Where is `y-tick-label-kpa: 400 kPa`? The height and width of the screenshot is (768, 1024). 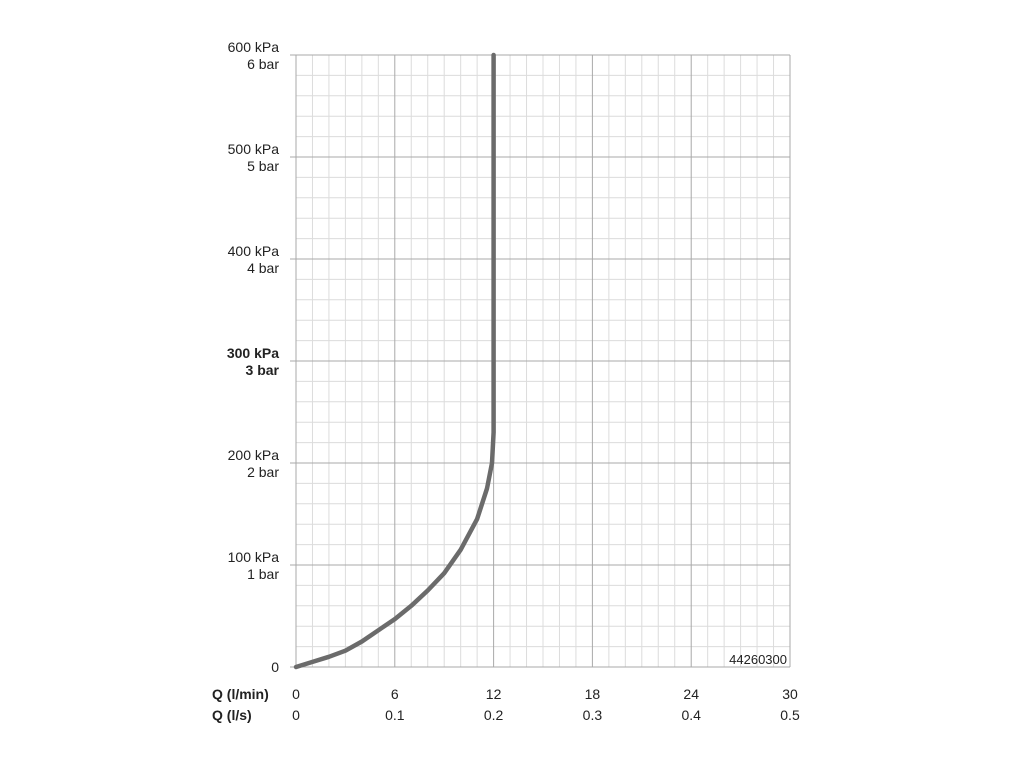
y-tick-label-kpa: 400 kPa is located at coordinates (254, 251).